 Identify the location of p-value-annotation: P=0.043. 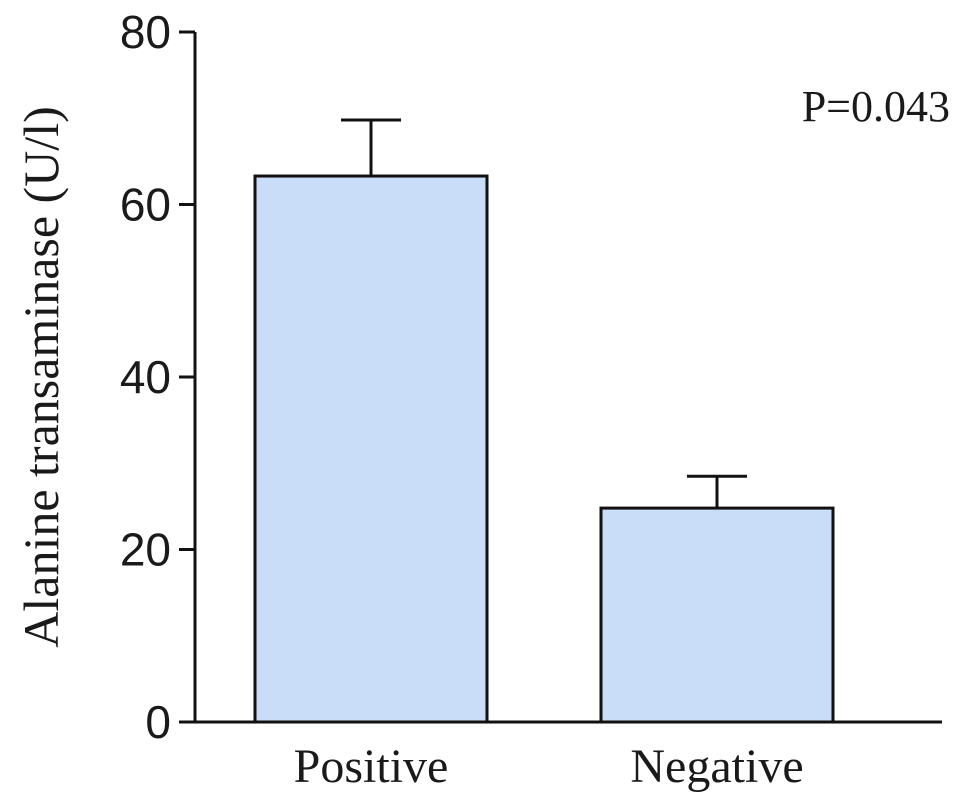
(876, 106).